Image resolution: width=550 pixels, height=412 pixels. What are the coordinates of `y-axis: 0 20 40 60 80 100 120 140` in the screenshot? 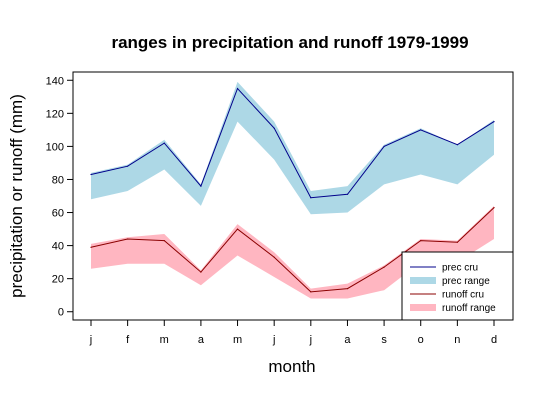 It's located at (60, 197).